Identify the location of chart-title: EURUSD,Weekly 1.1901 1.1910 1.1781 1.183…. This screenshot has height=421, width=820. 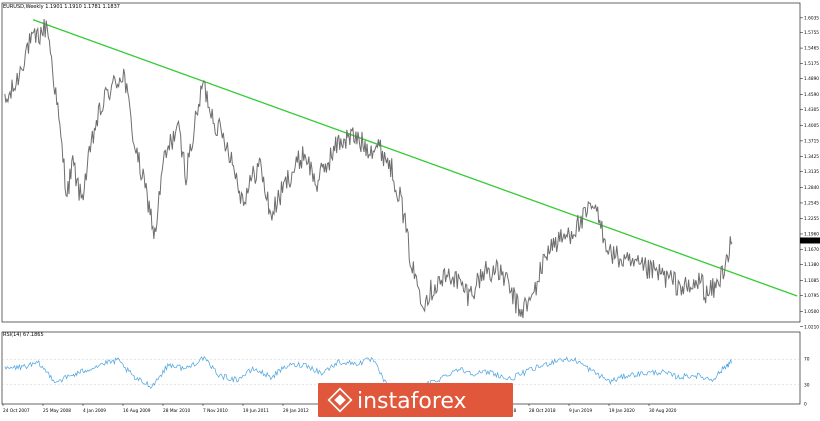
(61, 7).